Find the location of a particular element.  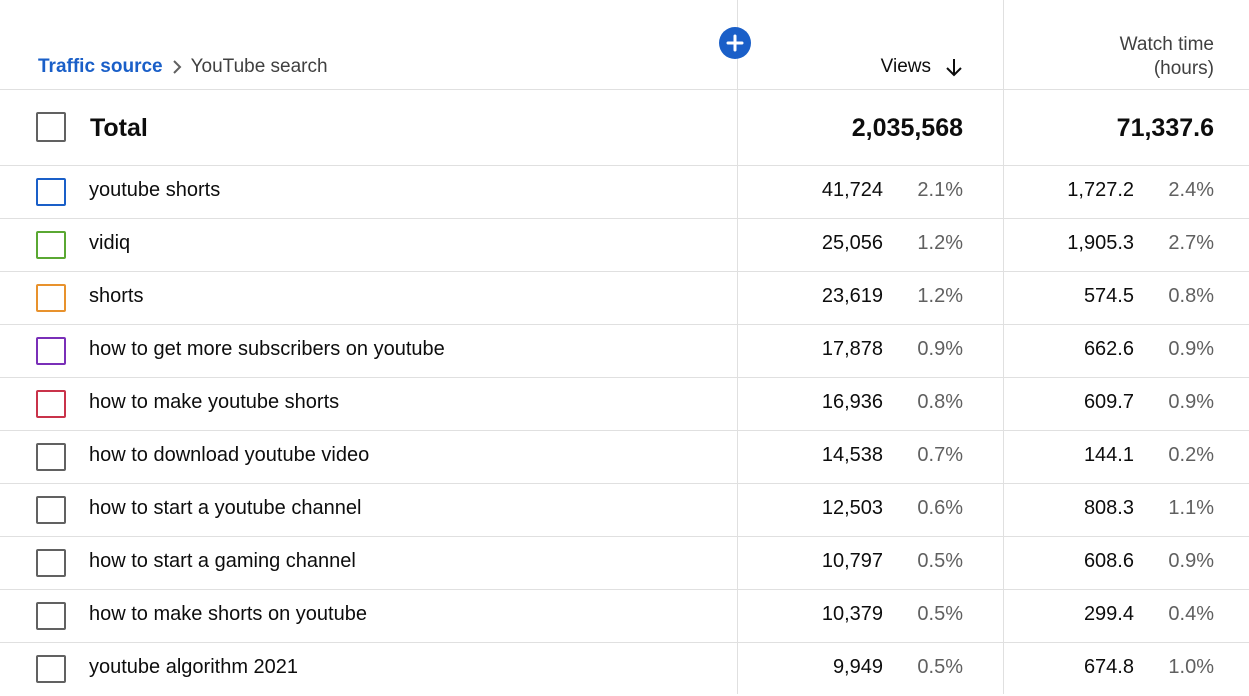

views-value: 23,619 is located at coordinates (852, 296).